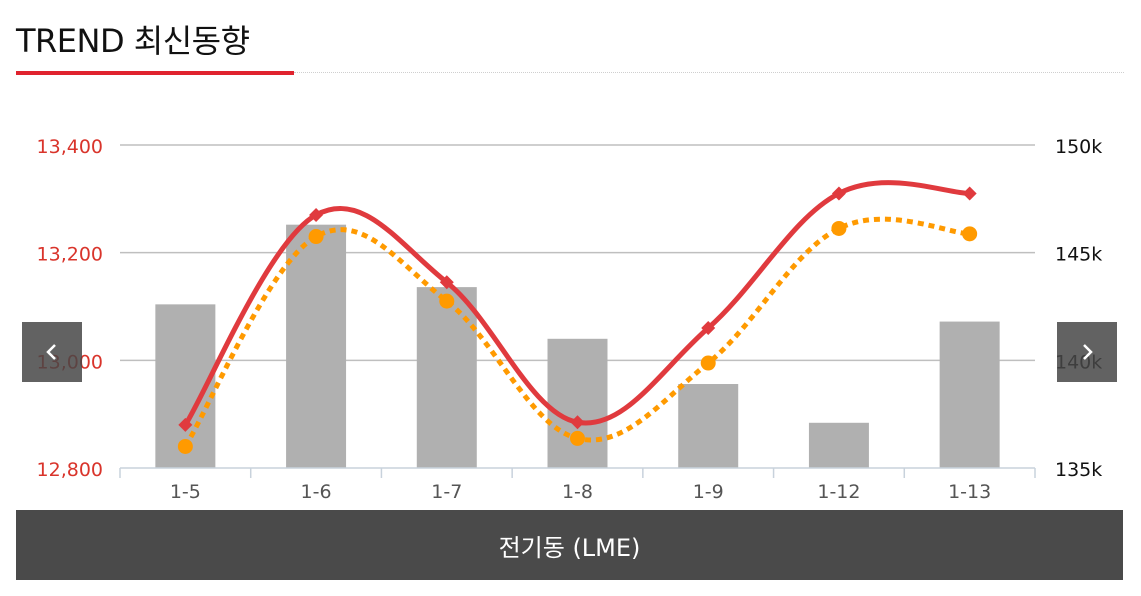 The height and width of the screenshot is (596, 1141). What do you see at coordinates (316, 490) in the screenshot?
I see `category-label: 1-6` at bounding box center [316, 490].